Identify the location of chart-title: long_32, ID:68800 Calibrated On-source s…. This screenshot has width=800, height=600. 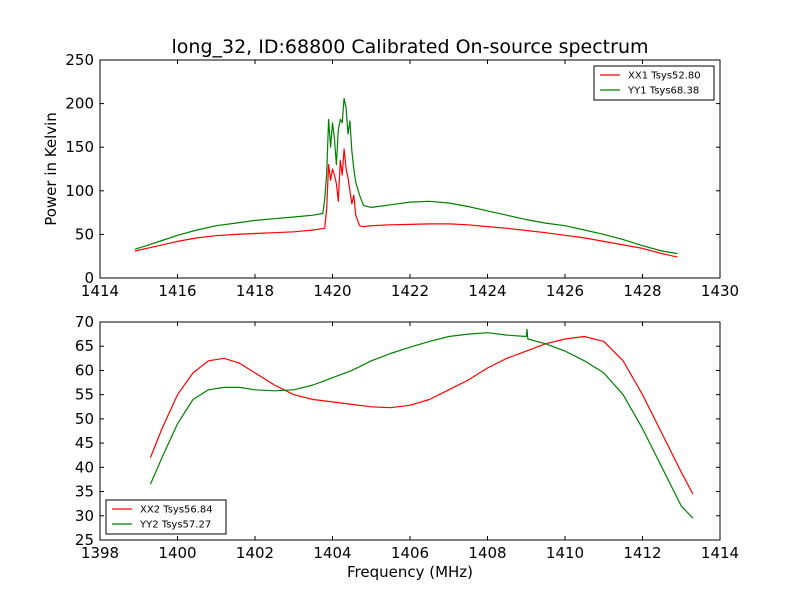
(410, 47).